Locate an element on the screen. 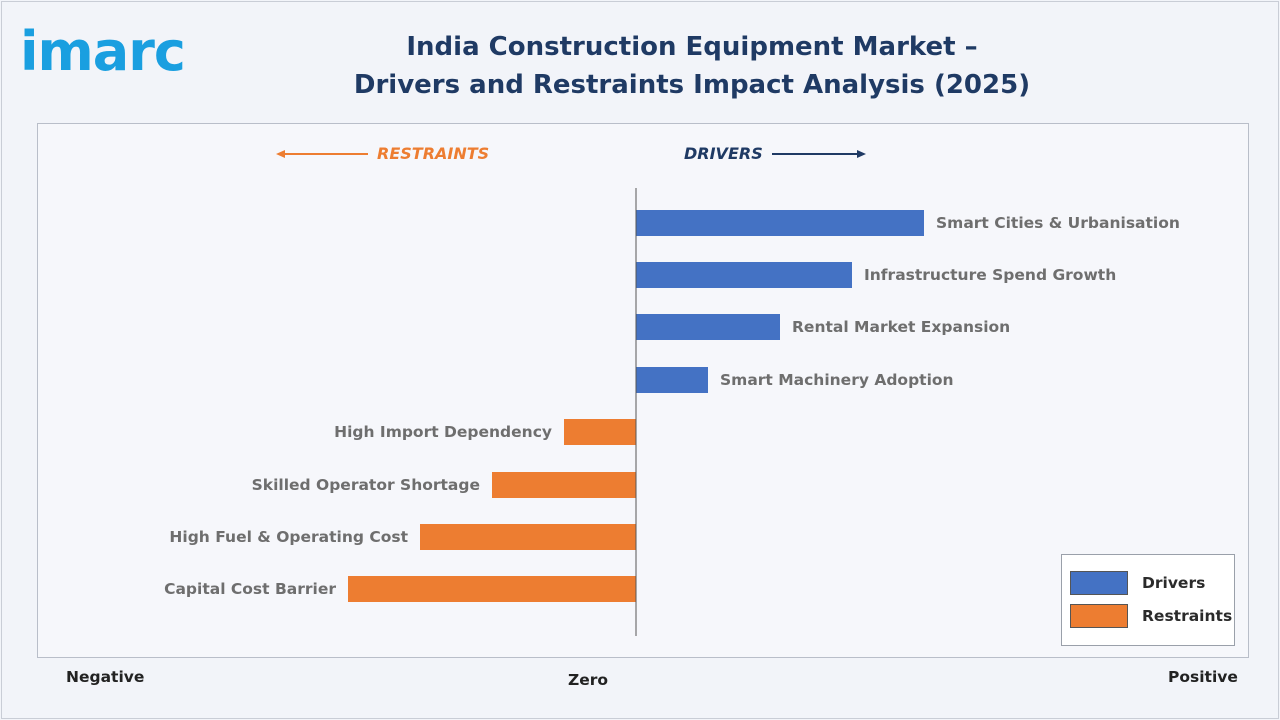 The width and height of the screenshot is (1280, 720). legend-item-drivers: Drivers is located at coordinates (1137, 583).